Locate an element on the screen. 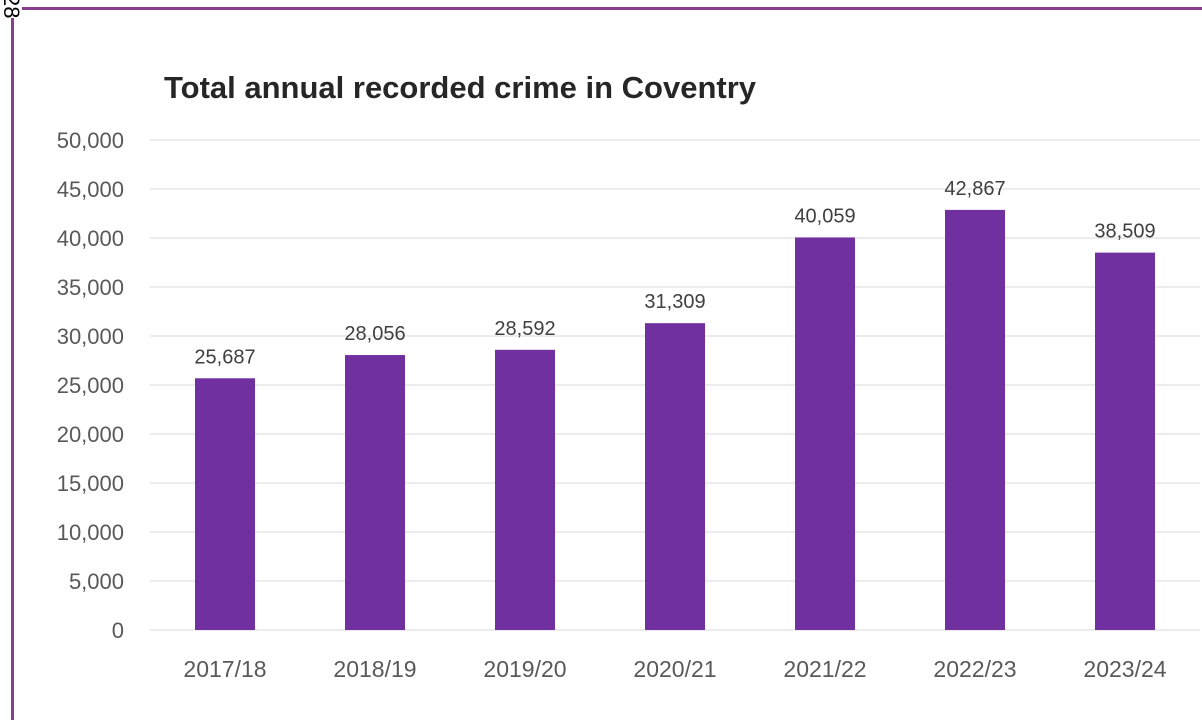  y-tick-label: 10,000 is located at coordinates (90, 532).